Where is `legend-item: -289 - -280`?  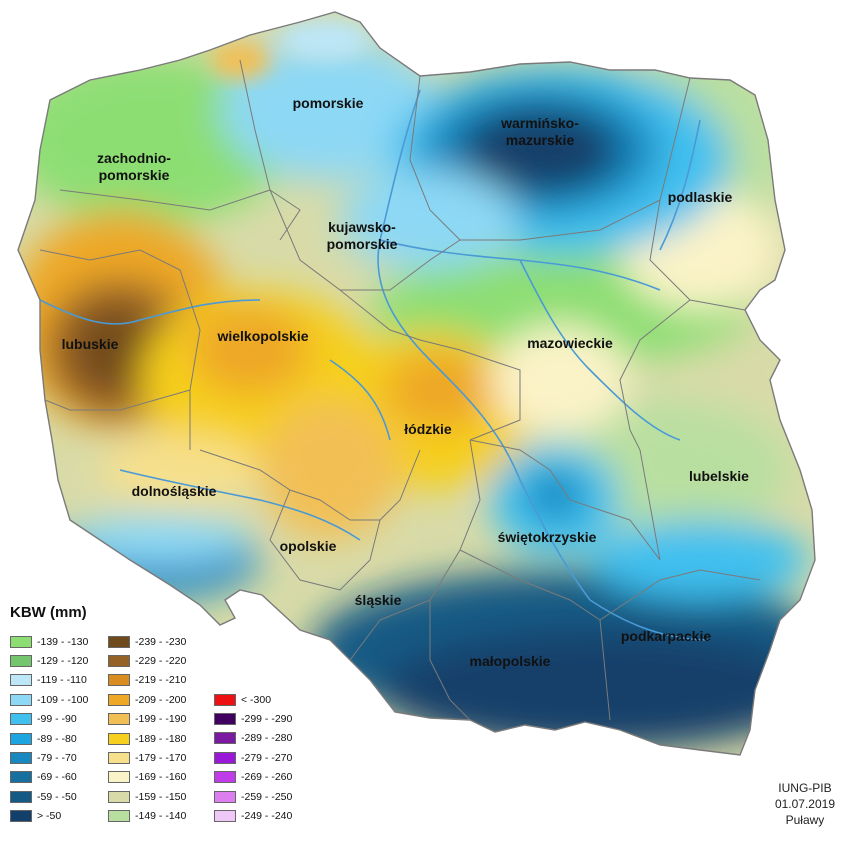 legend-item: -289 - -280 is located at coordinates (253, 738).